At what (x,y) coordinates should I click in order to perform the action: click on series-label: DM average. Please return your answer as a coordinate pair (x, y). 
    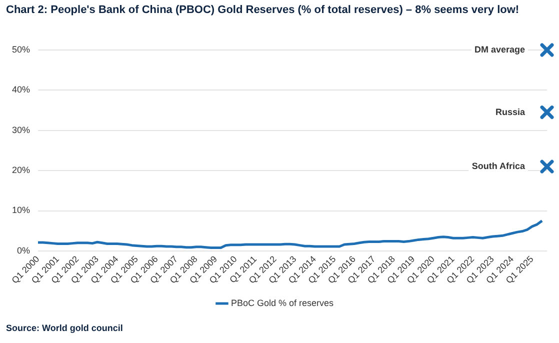
    Looking at the image, I should click on (499, 49).